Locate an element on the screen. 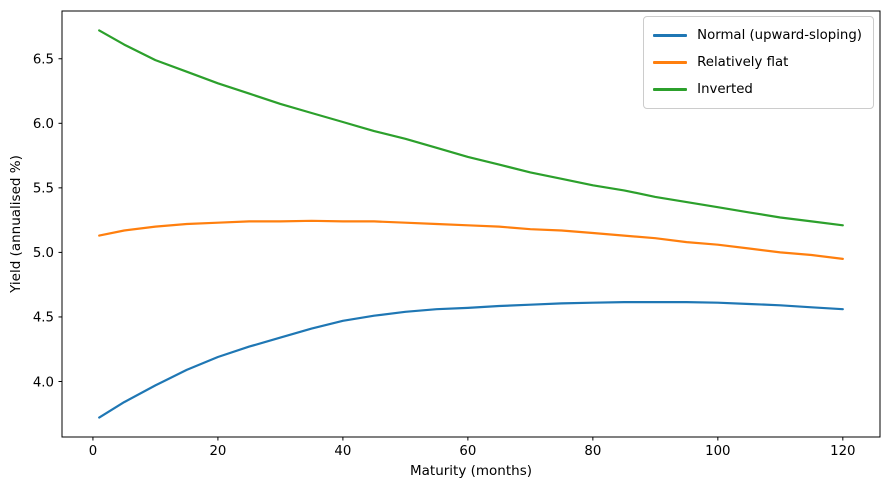  legend-item: Relatively flat is located at coordinates (757, 62).